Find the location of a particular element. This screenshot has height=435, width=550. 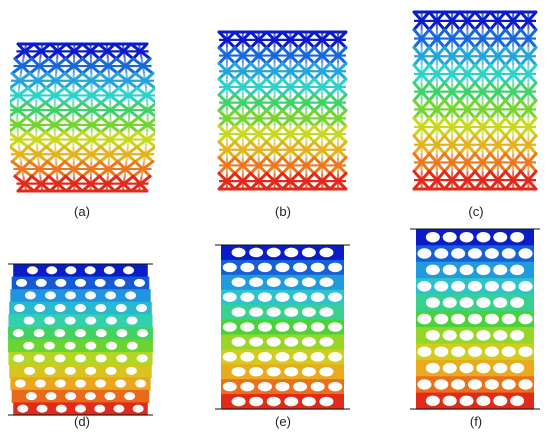

panel-e-perforated-structure is located at coordinates (282, 327).